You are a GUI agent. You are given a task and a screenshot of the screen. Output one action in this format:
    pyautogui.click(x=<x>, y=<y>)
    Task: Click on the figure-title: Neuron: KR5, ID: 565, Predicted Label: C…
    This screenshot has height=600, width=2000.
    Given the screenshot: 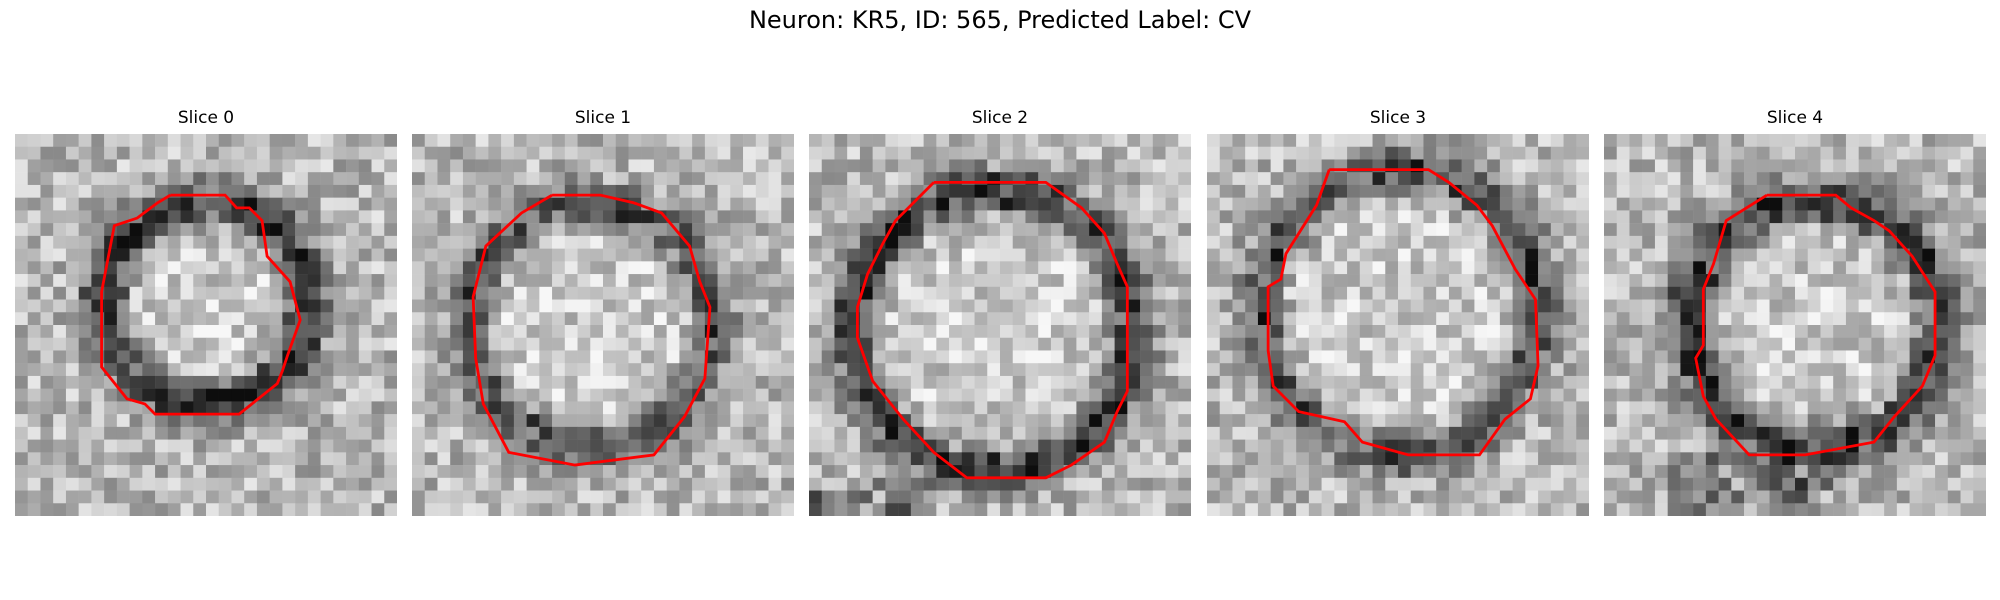 What is the action you would take?
    pyautogui.click(x=1000, y=20)
    